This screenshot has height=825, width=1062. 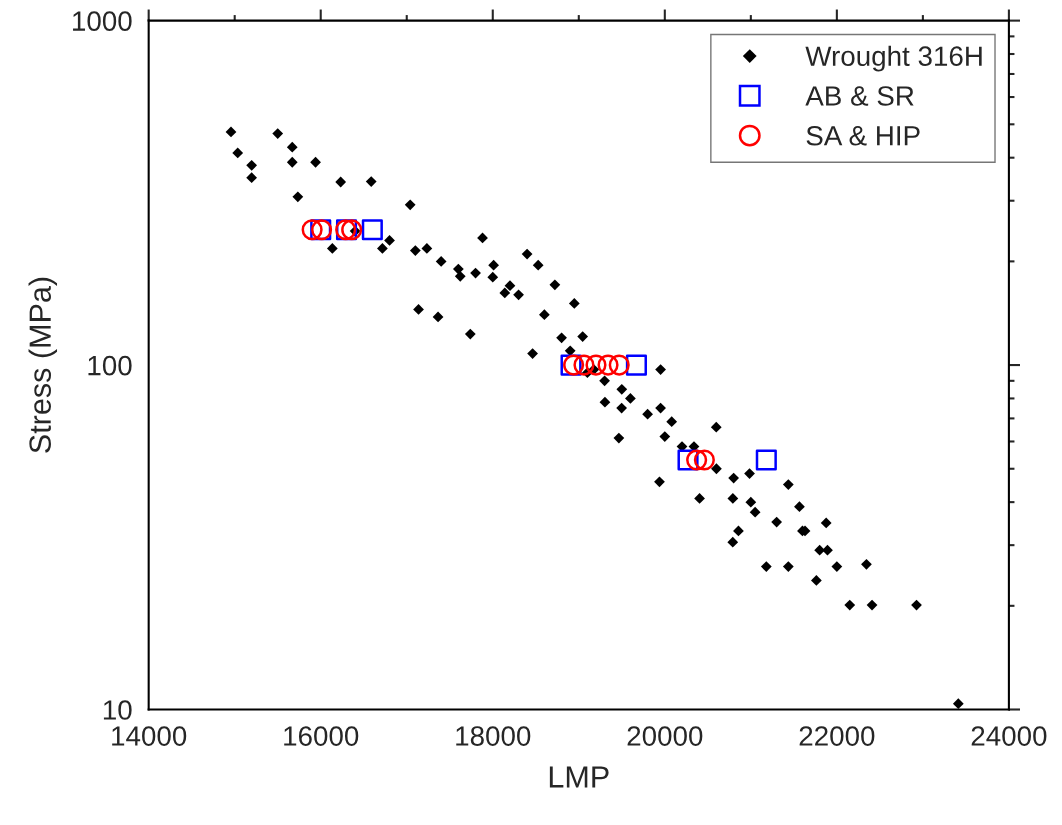 I want to click on y-tick-label: 100, so click(x=110, y=365).